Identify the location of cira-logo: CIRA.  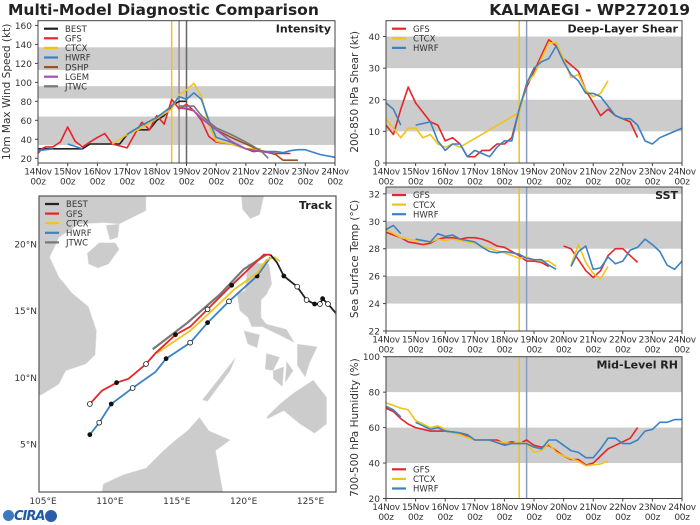
(30, 516).